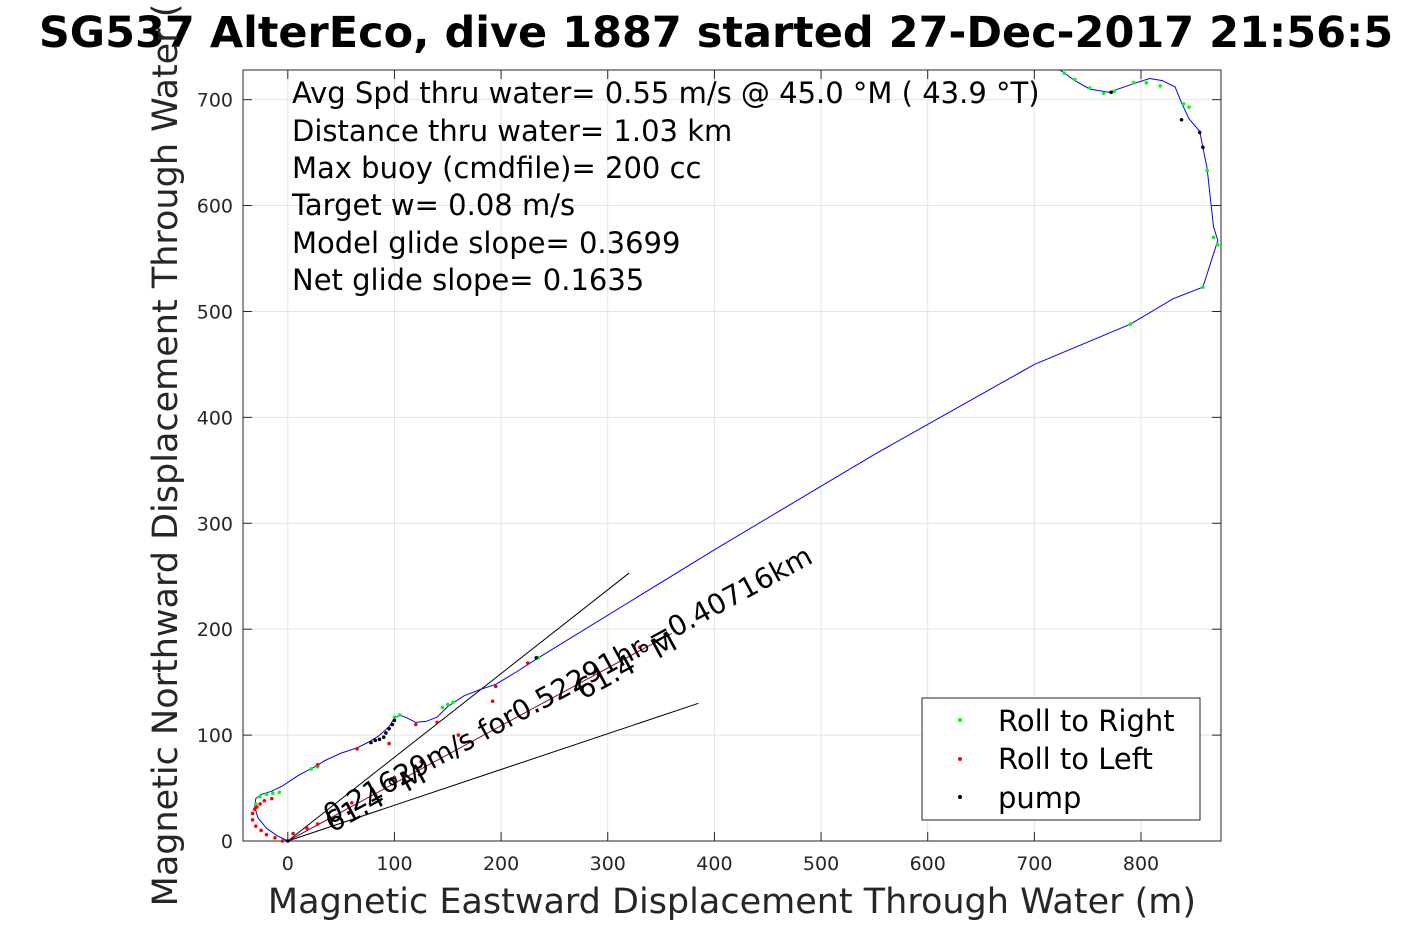 Image resolution: width=1417 pixels, height=950 pixels. Describe the element at coordinates (1075, 759) in the screenshot. I see `legend-label-roll-left: Roll to Left` at that location.